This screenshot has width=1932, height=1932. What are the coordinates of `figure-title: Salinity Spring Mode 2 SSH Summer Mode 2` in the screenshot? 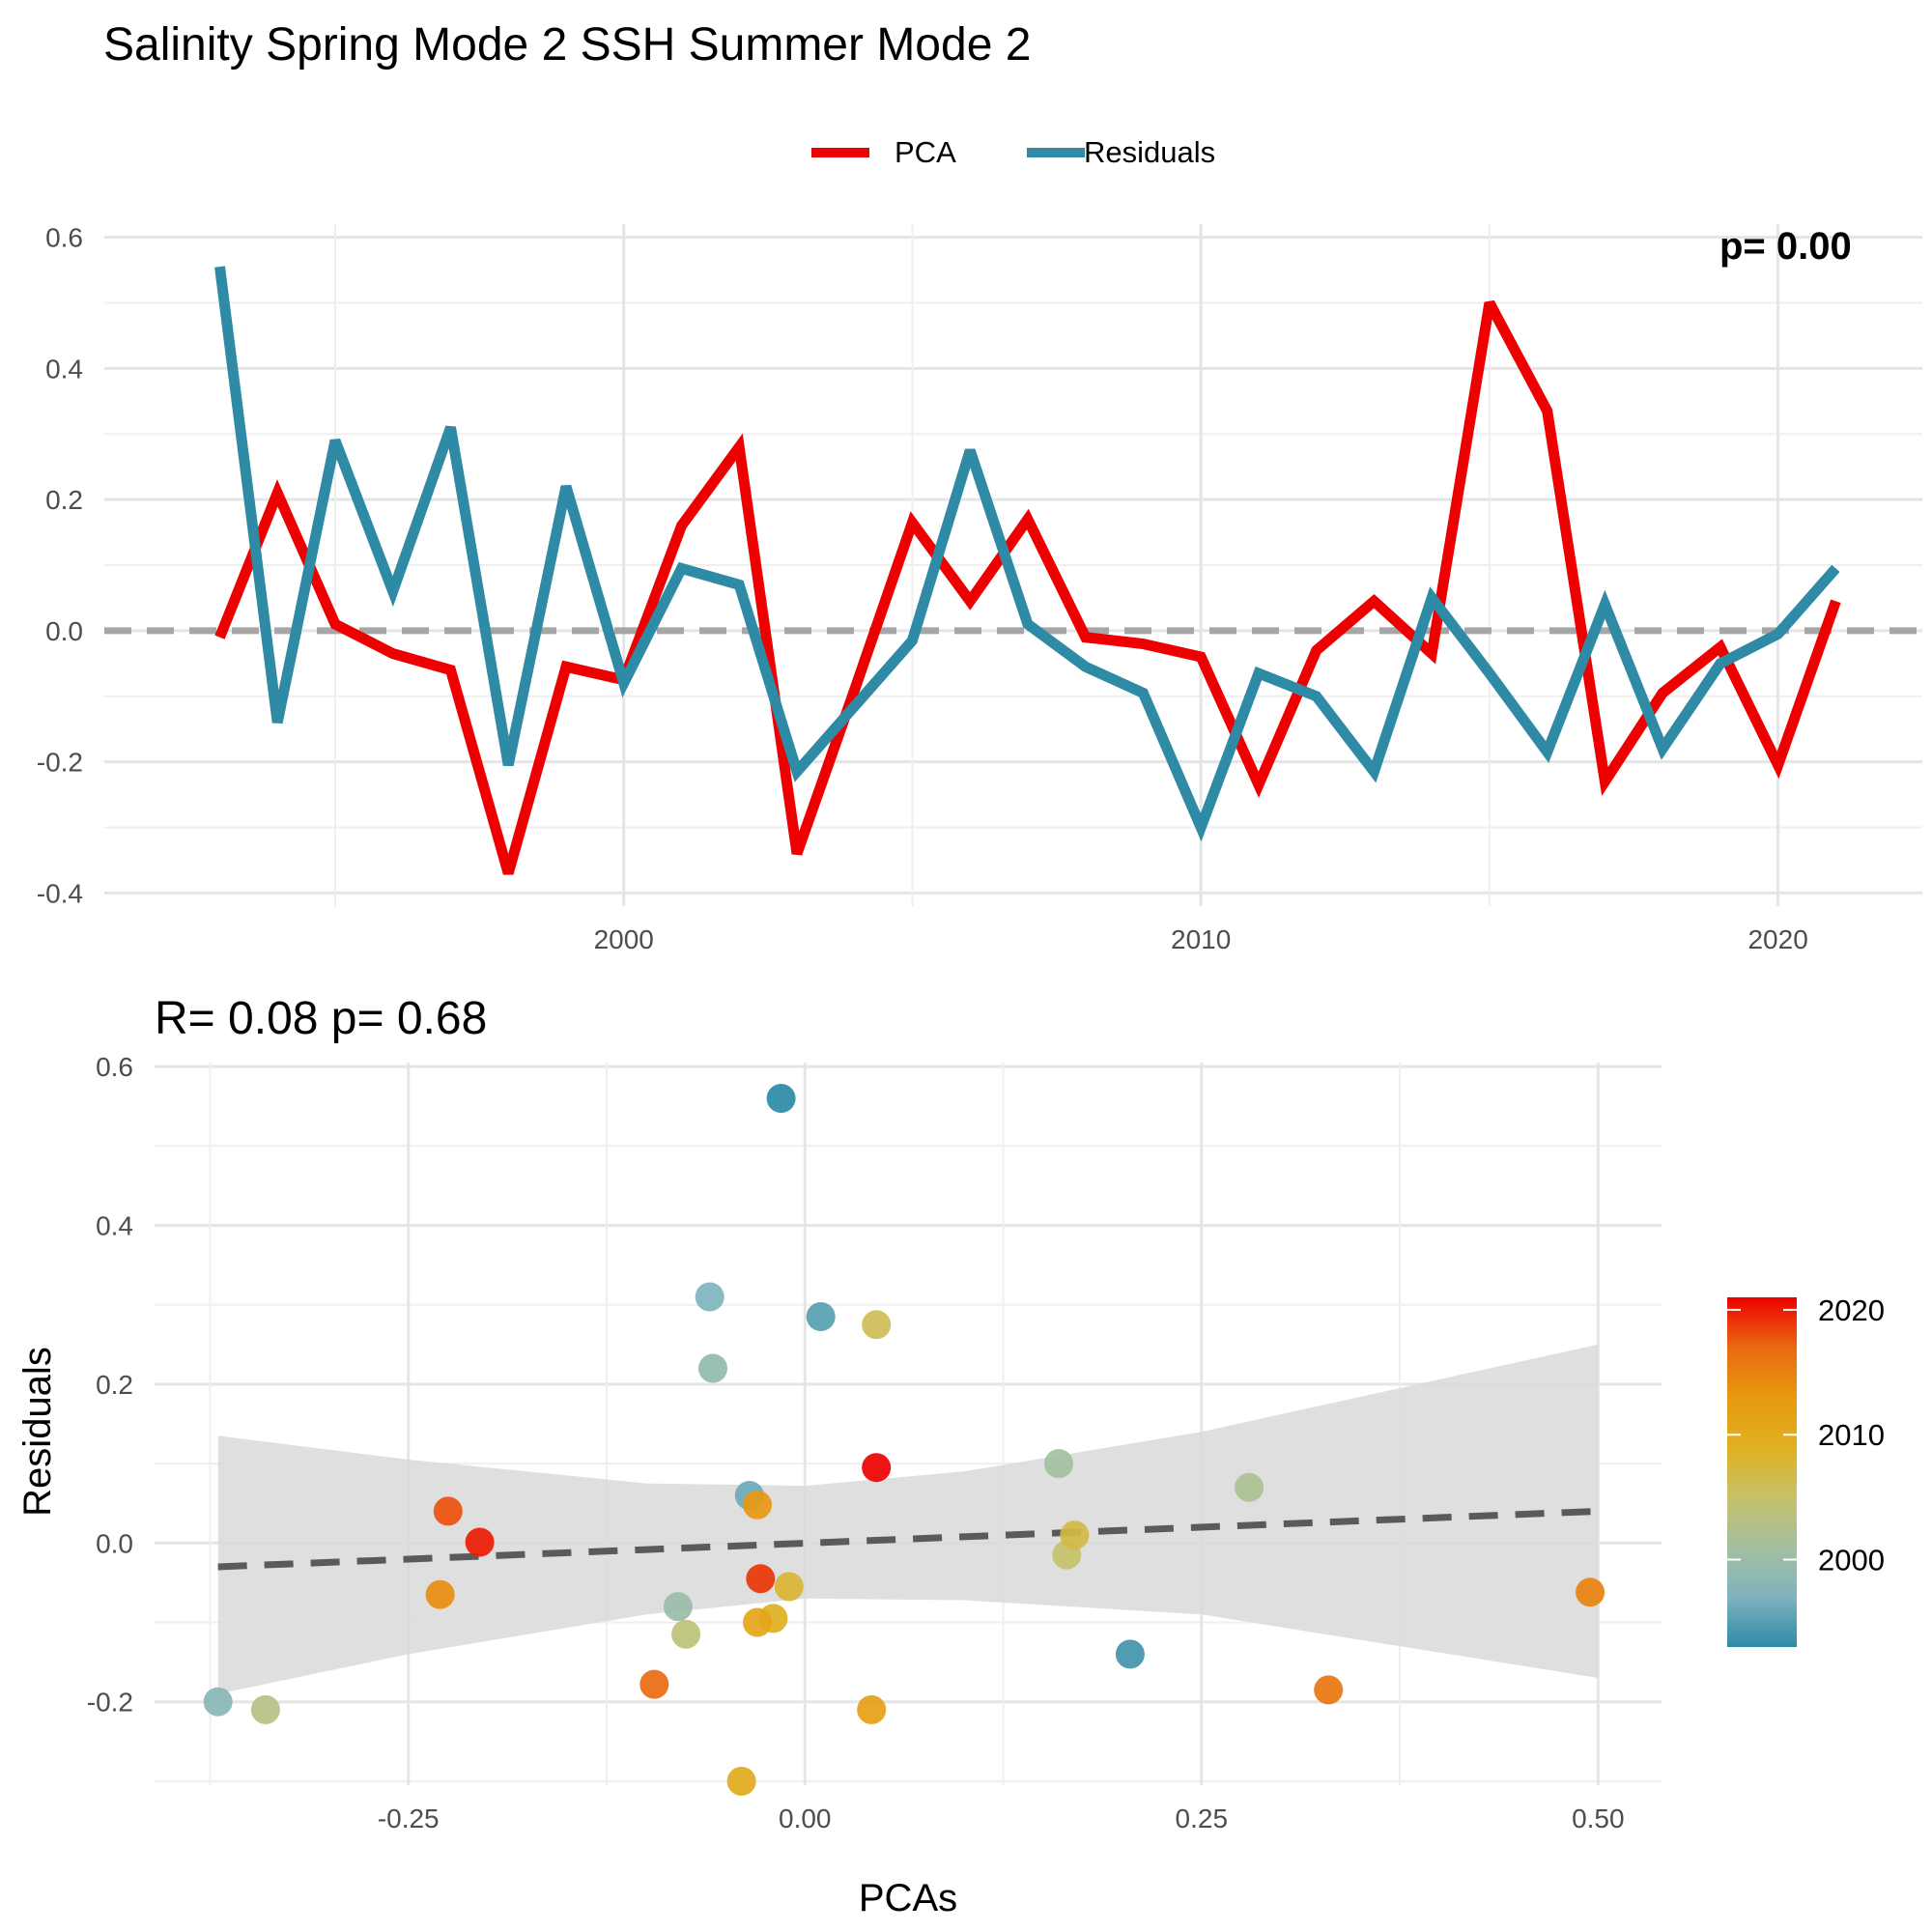 It's located at (567, 45).